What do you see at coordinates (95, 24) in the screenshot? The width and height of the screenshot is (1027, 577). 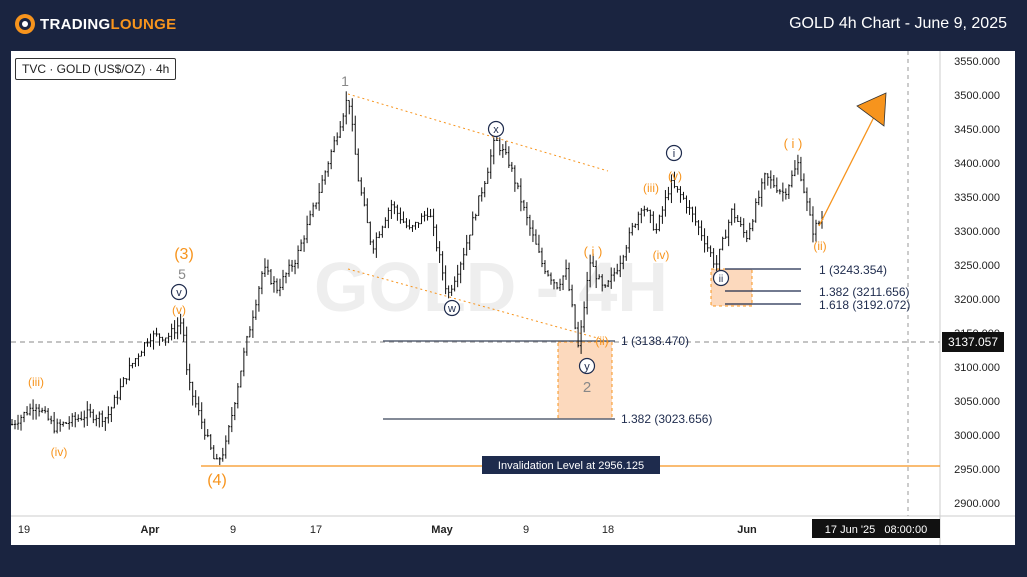 I see `tradinglounge-logo: TRADINGLOUNGE` at bounding box center [95, 24].